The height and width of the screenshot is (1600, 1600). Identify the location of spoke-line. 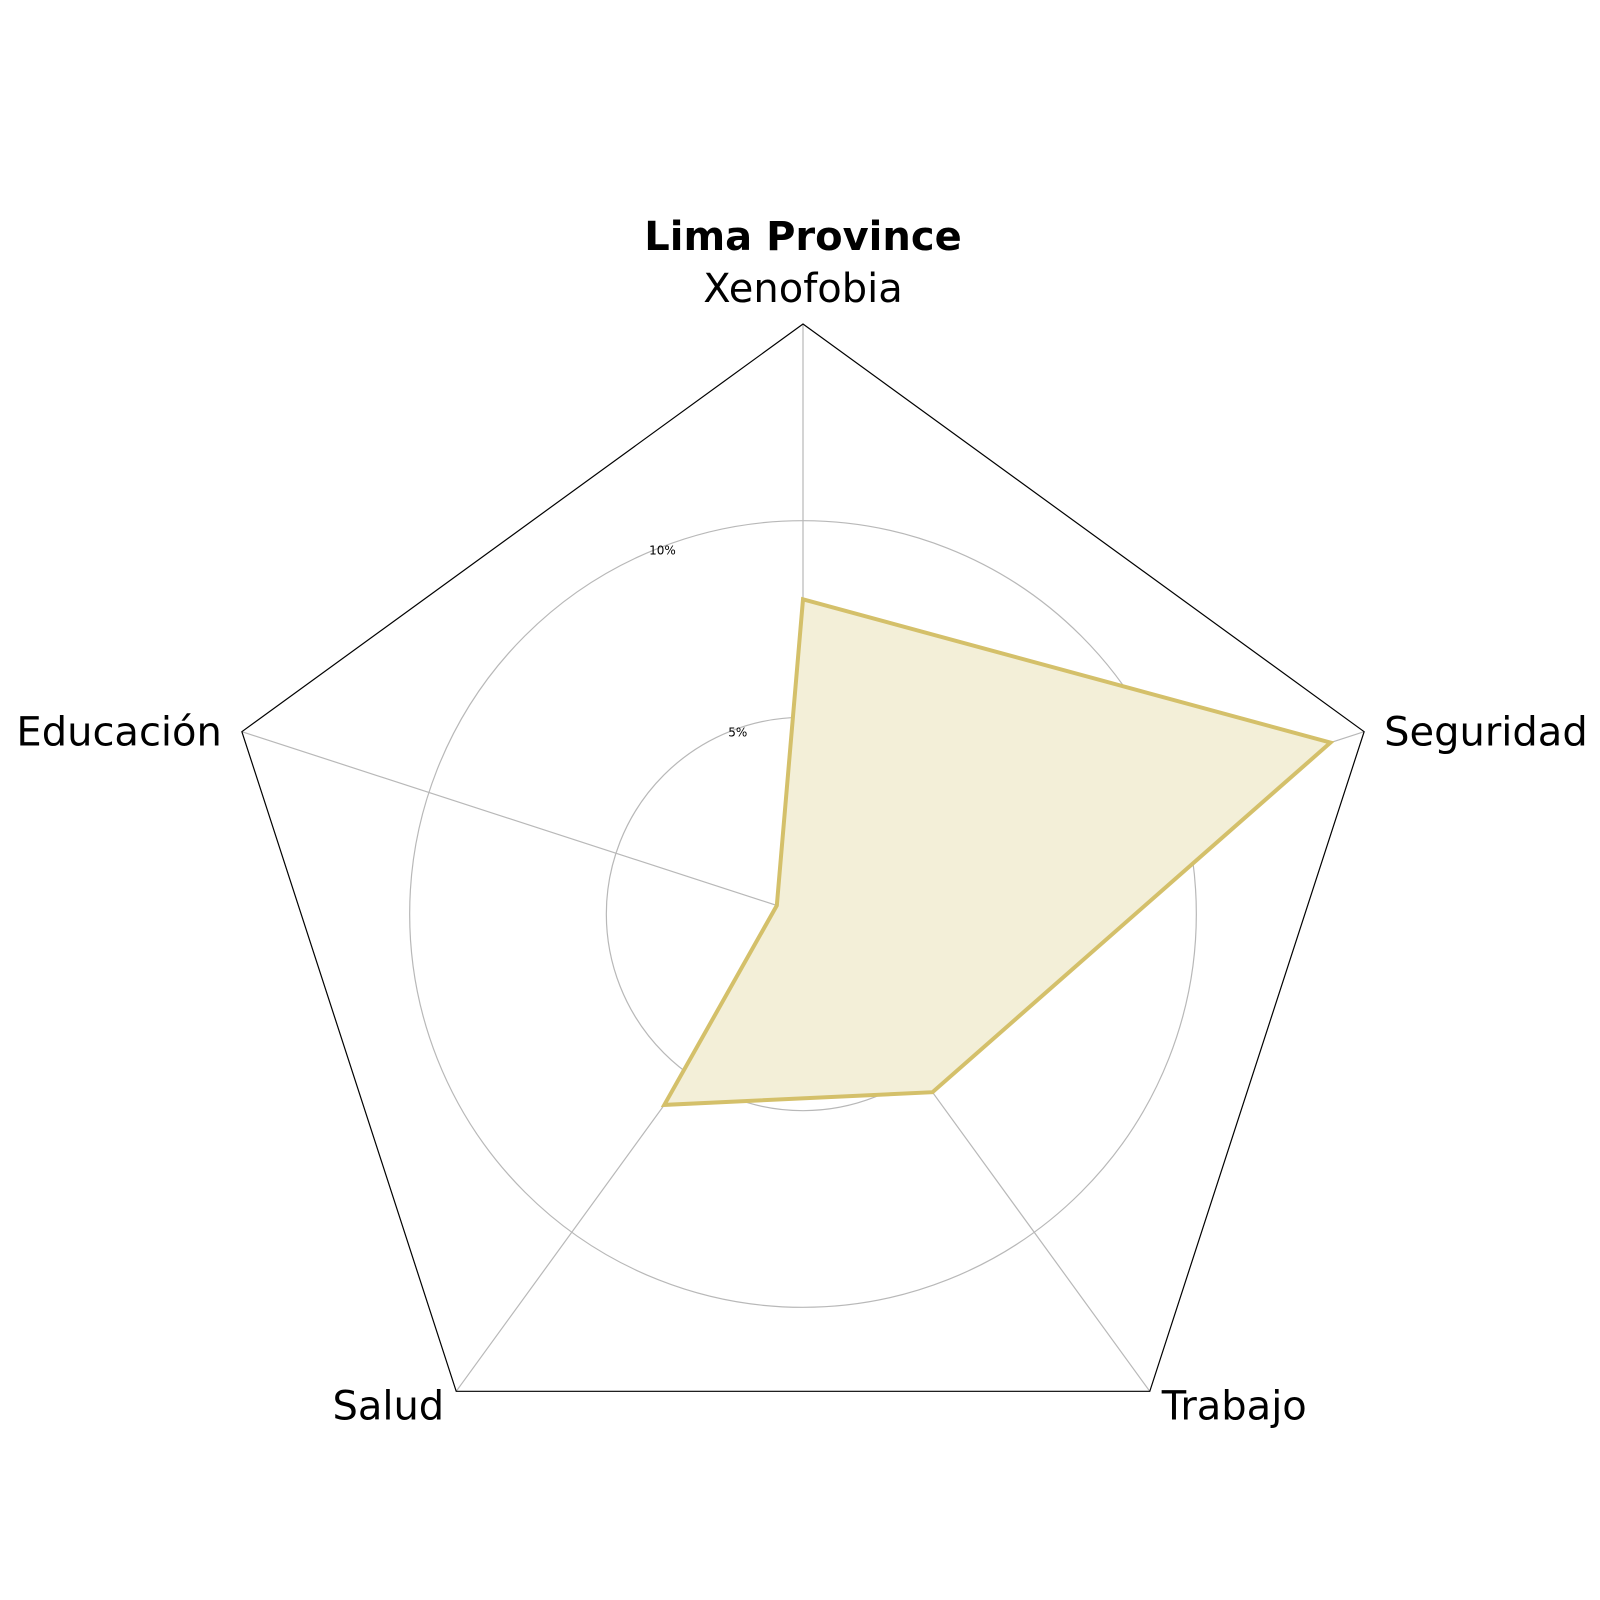
(522, 823).